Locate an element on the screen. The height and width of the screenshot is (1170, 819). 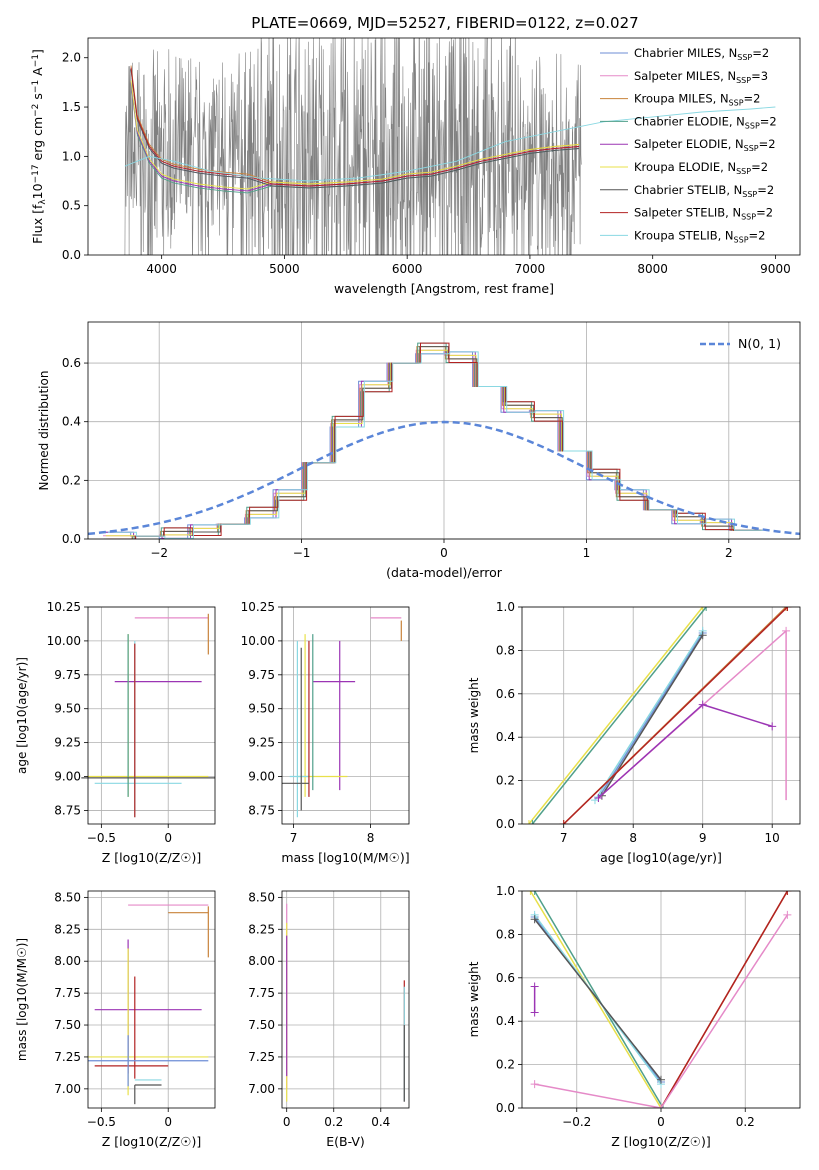
legend-entry: Chabrier ELODIE, NSSP=2 is located at coordinates (705, 122).